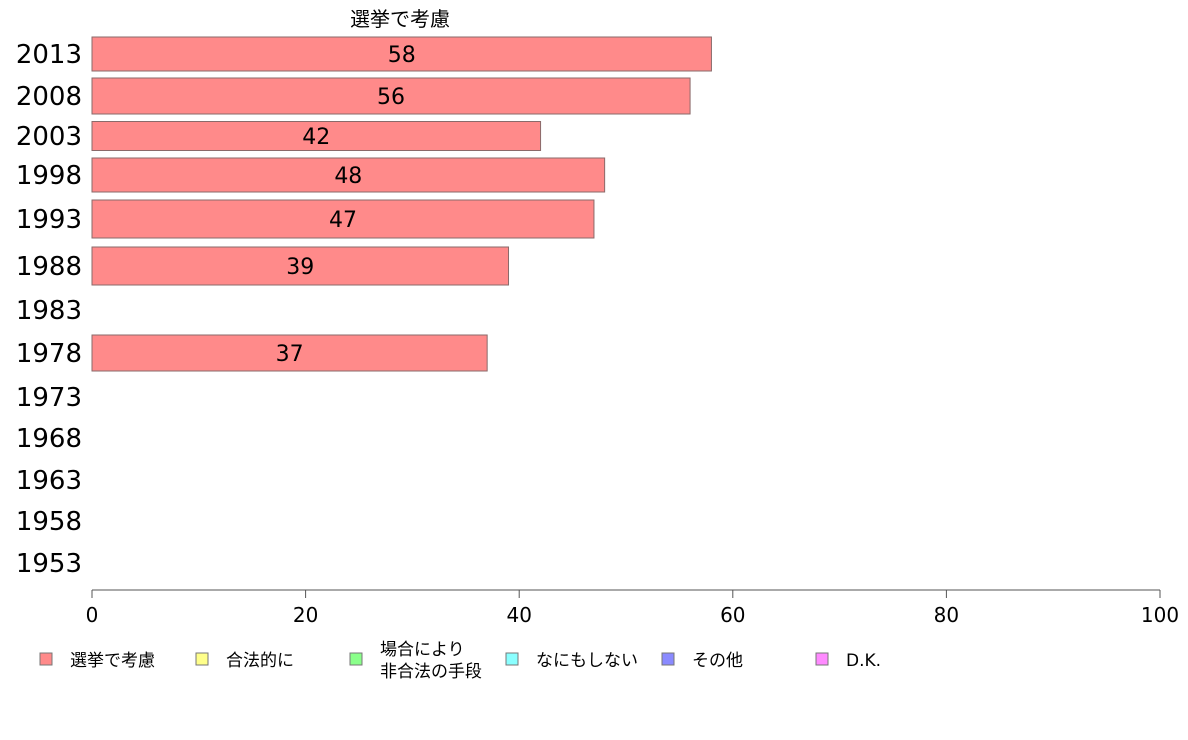  What do you see at coordinates (305, 615) in the screenshot?
I see `x-tick-label: 20` at bounding box center [305, 615].